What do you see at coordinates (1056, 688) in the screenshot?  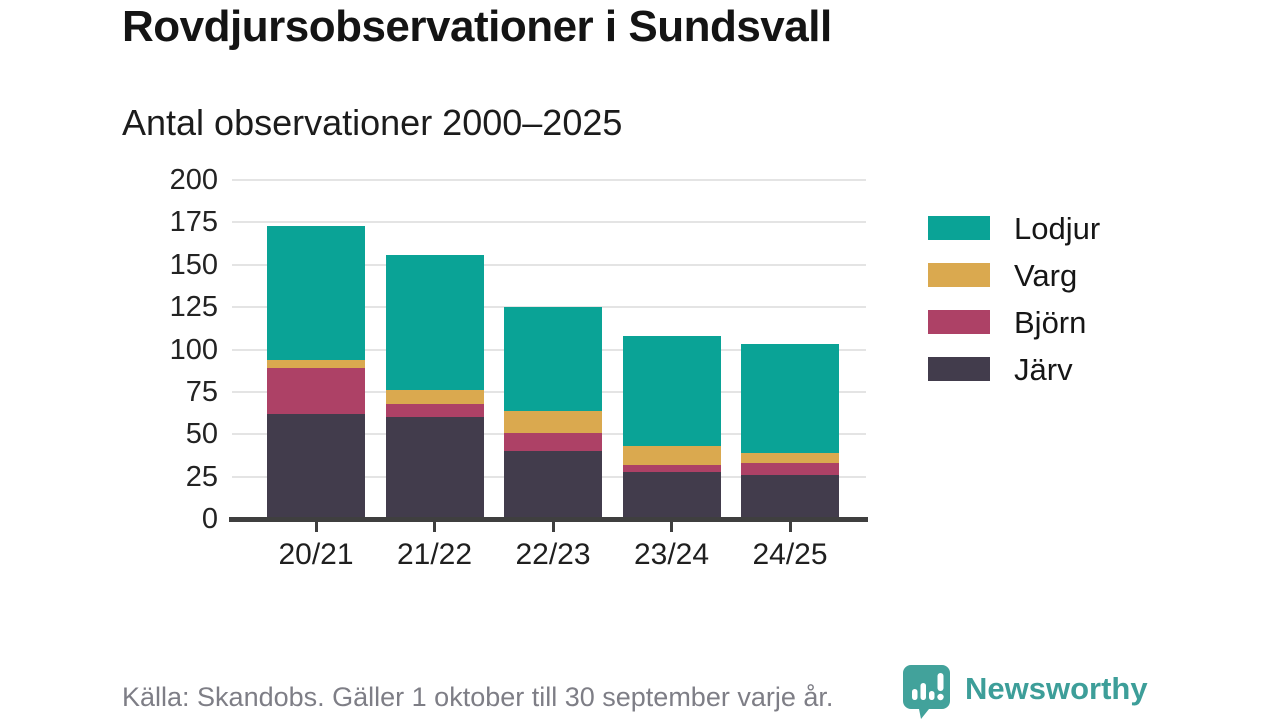 I see `newsworthy-wordmark: Newsworthy` at bounding box center [1056, 688].